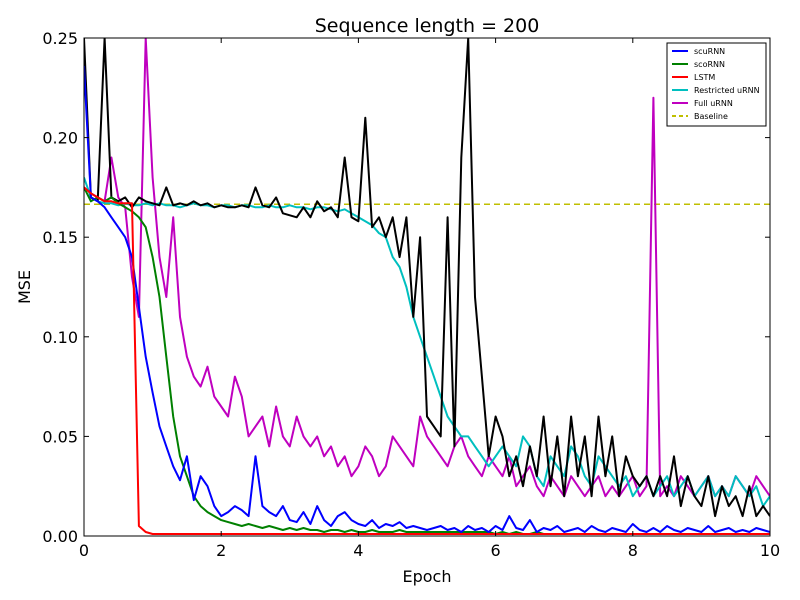  I want to click on legend-label: scuRNN, so click(709, 51).